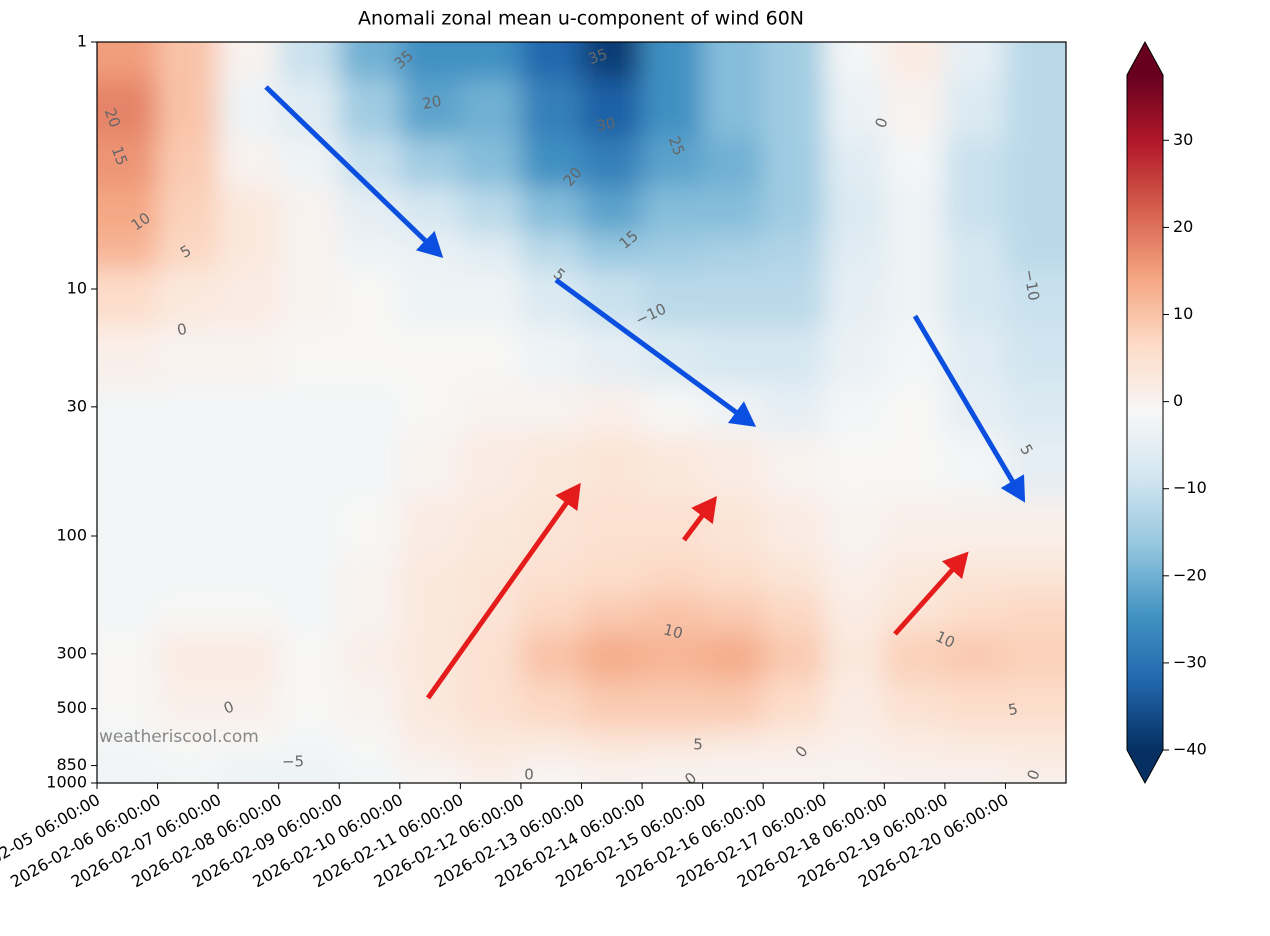 This screenshot has height=936, width=1270. I want to click on contour-label: 20, so click(432, 102).